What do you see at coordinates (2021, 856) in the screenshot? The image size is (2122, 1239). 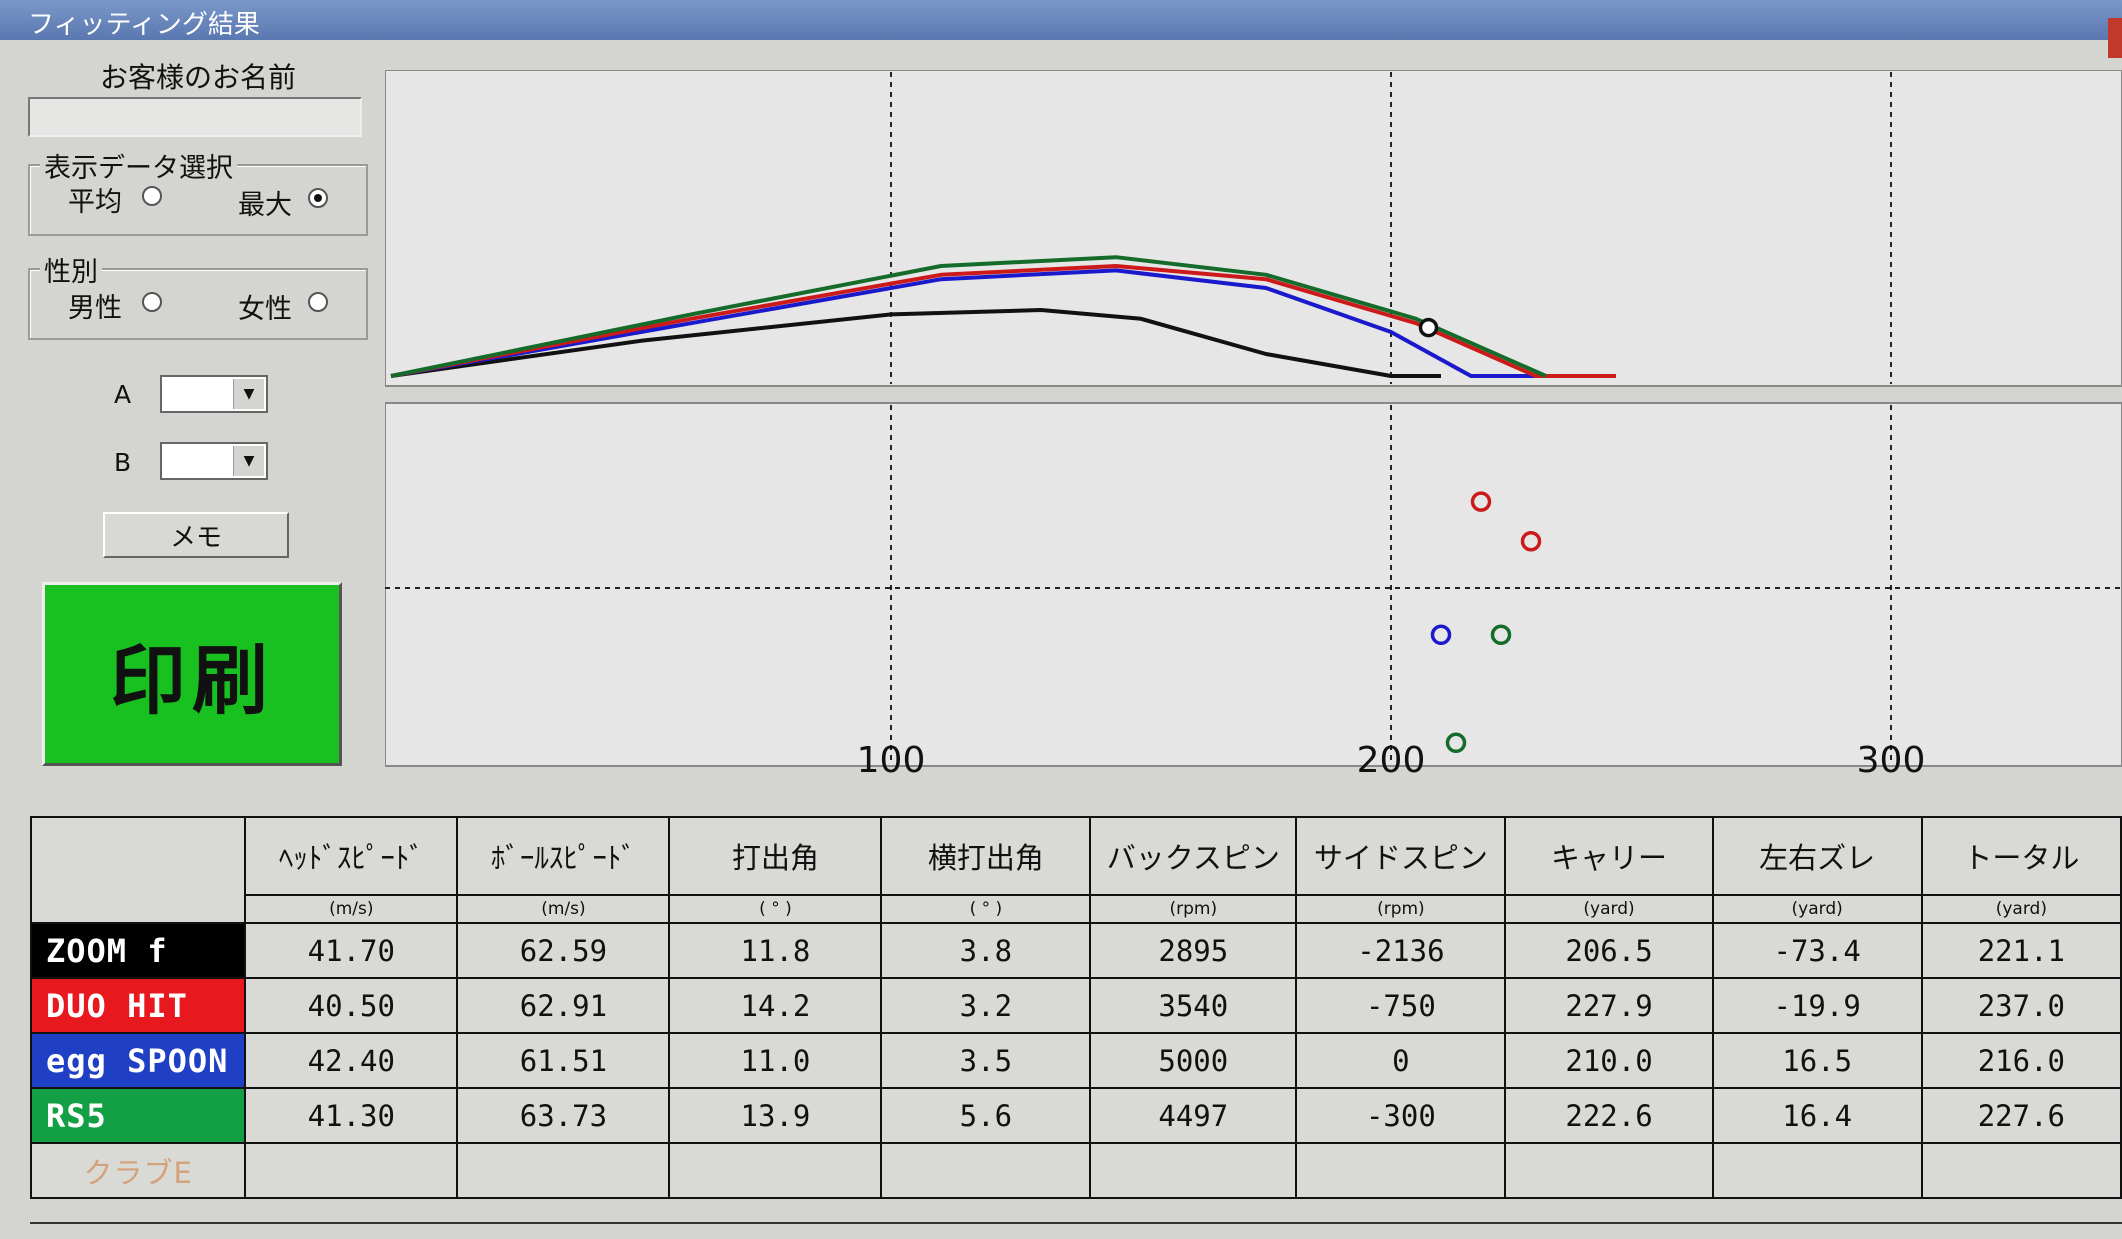 I see `column-header: トータル` at bounding box center [2021, 856].